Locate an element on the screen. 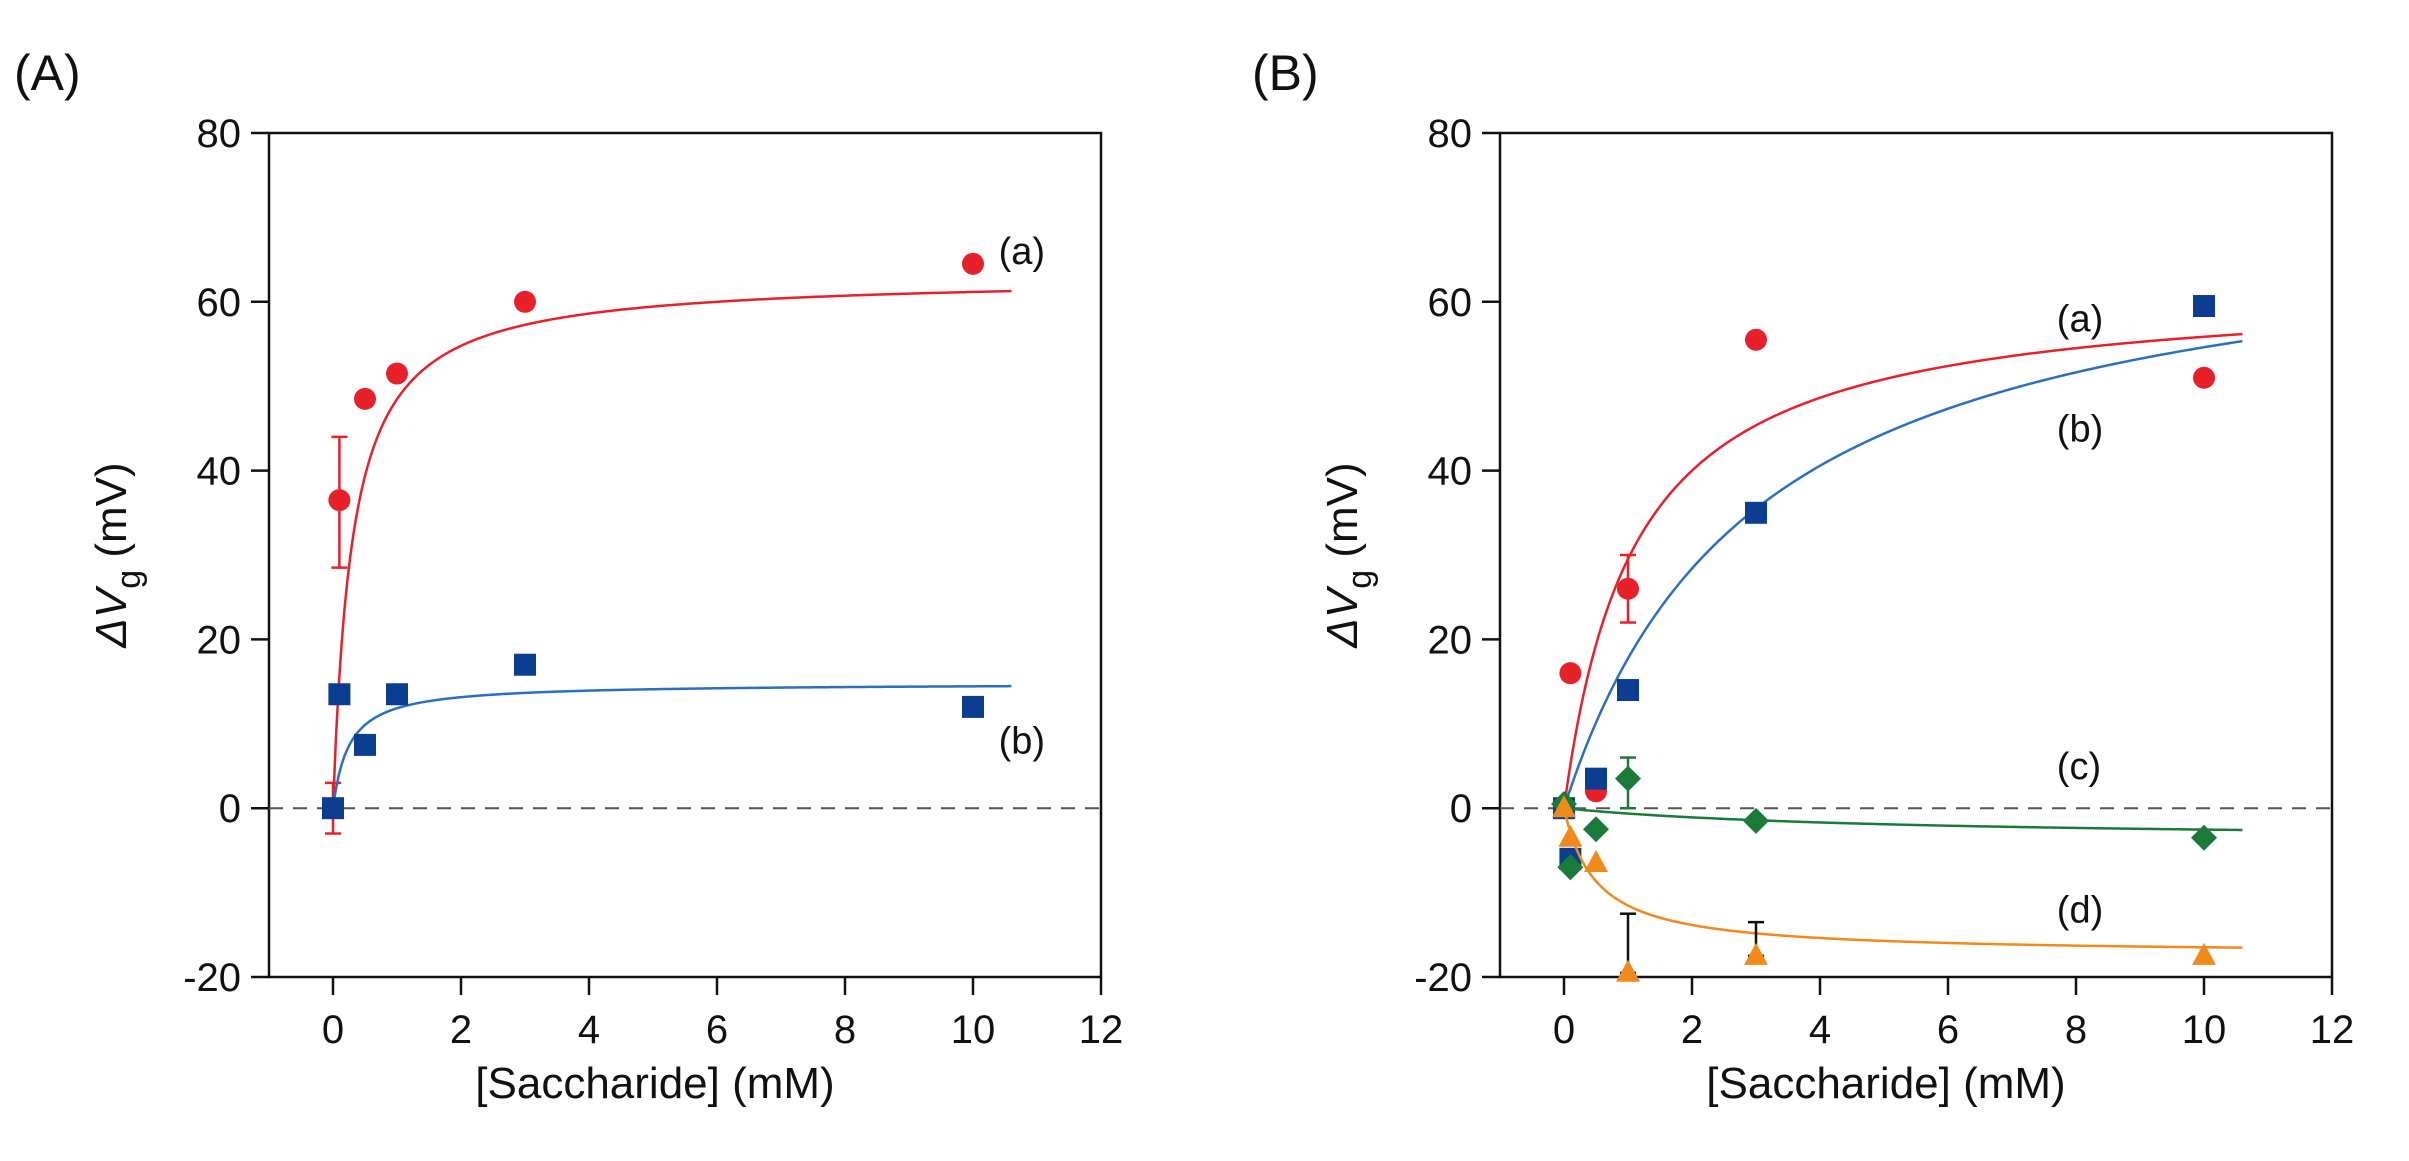 This screenshot has height=1161, width=2409. series-c: (c) is located at coordinates (1897, 813).